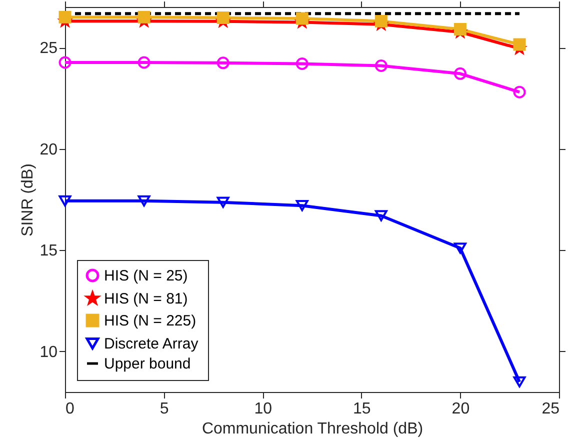 The height and width of the screenshot is (448, 576). Describe the element at coordinates (49, 251) in the screenshot. I see `y-tick-label: 15` at that location.